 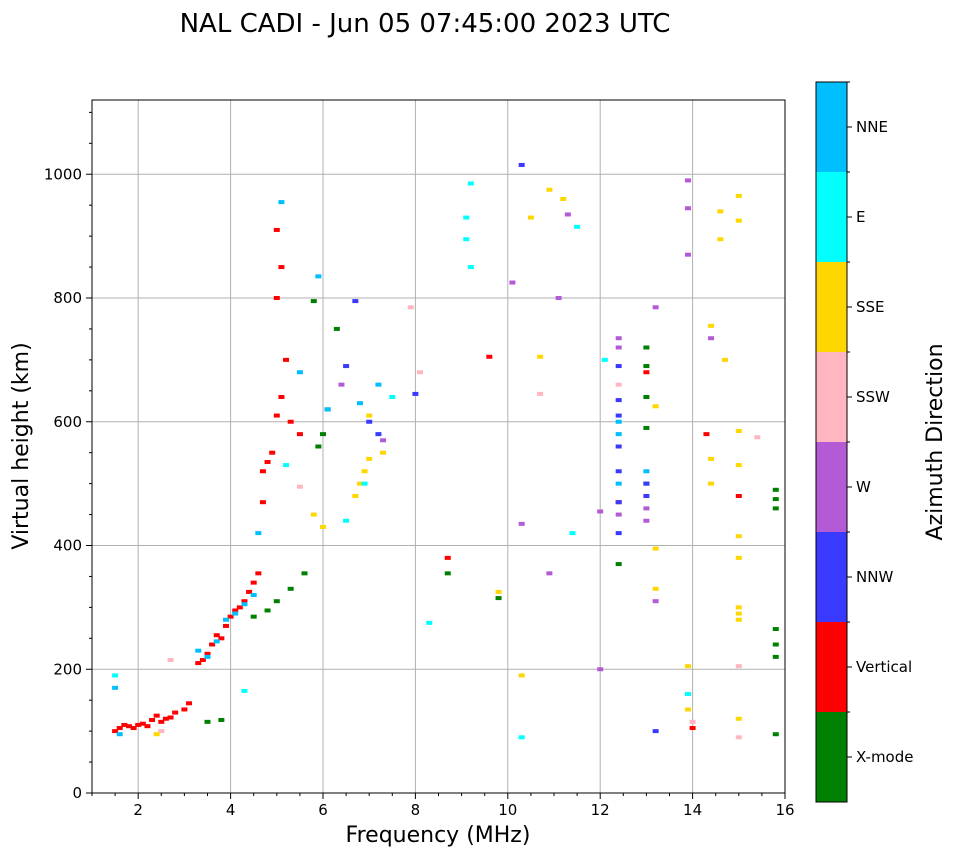 I want to click on x-tick-label: 8, so click(x=416, y=810).